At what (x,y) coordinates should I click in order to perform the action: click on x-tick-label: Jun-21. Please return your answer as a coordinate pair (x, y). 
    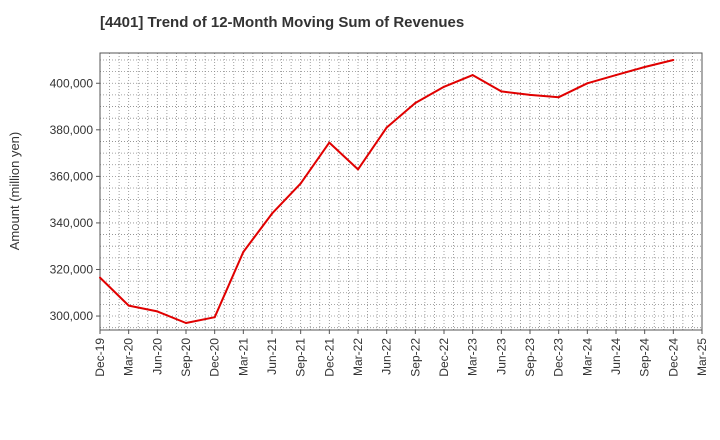
    Looking at the image, I should click on (272, 356).